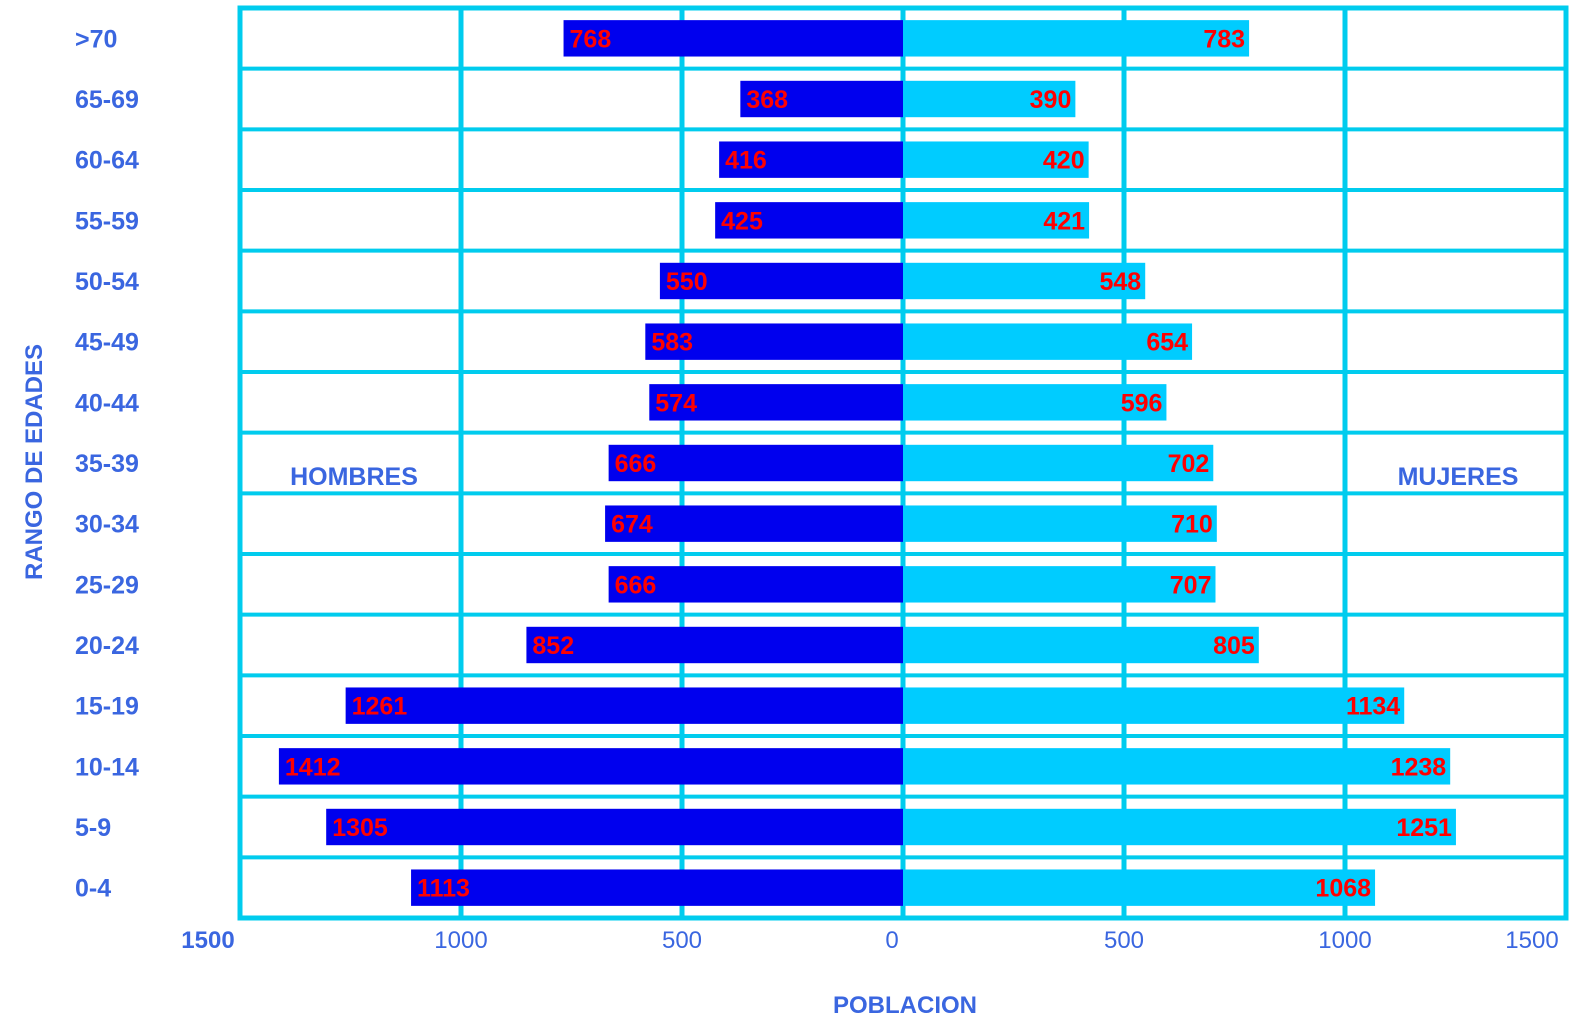 This screenshot has width=1570, height=1023. Describe the element at coordinates (672, 343) in the screenshot. I see `value-label-hombres: 583` at that location.